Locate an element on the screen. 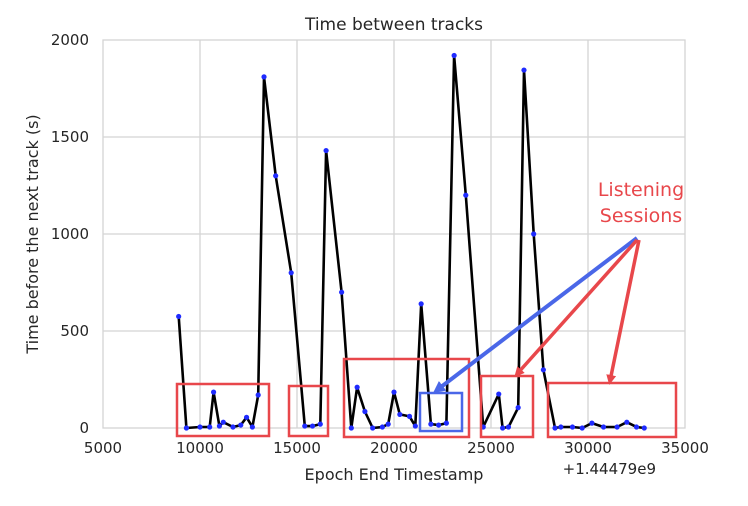 The height and width of the screenshot is (506, 748). annotation-arrows is located at coordinates (537, 315).